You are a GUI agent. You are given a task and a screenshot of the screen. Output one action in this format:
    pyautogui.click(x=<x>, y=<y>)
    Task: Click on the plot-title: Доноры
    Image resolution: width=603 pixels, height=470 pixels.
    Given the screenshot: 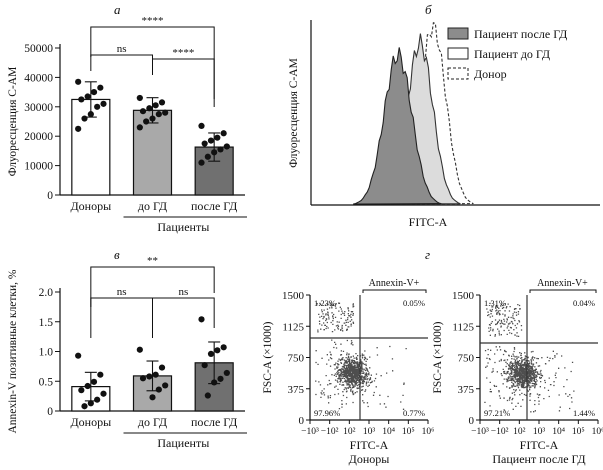 What is the action you would take?
    pyautogui.click(x=369, y=459)
    